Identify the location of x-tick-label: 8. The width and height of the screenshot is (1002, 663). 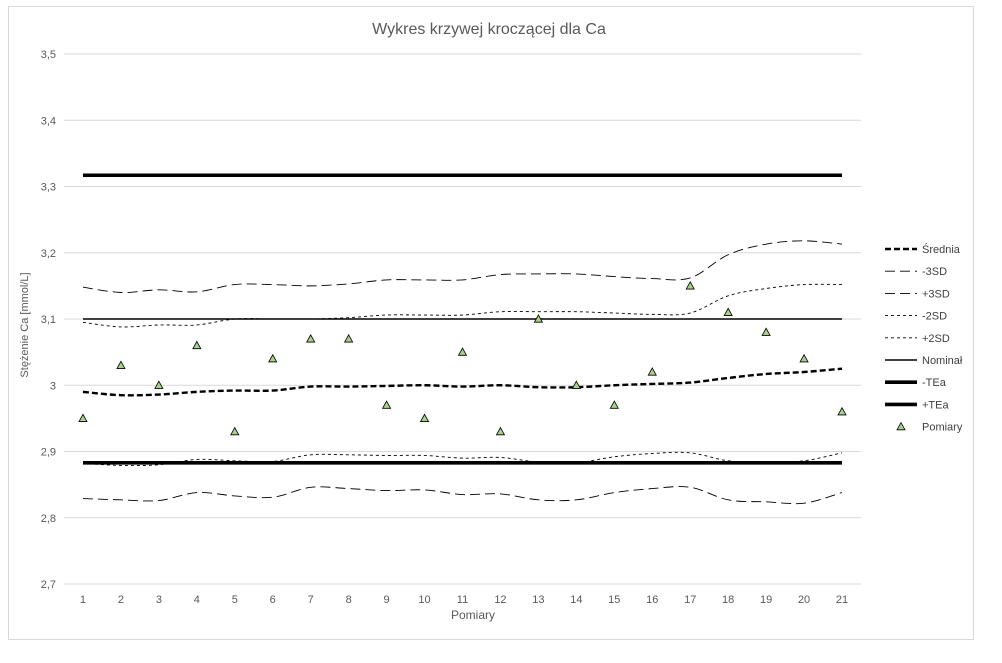
(349, 600).